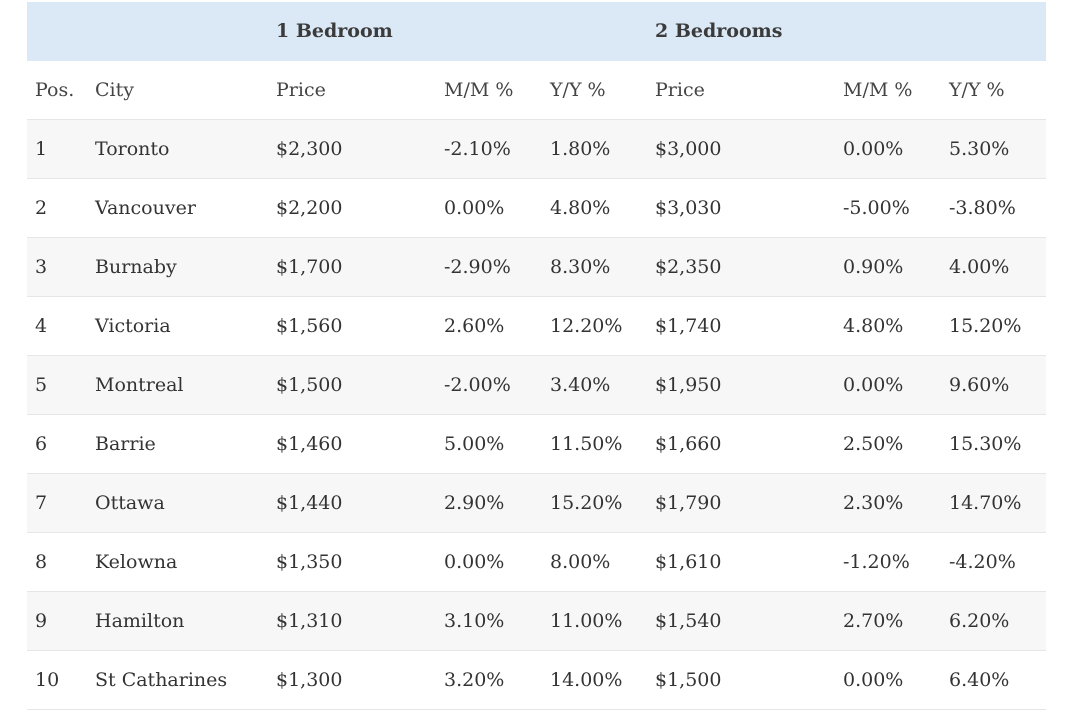  Describe the element at coordinates (586, 326) in the screenshot. I see `cell-yy-1br: 12.20%` at that location.